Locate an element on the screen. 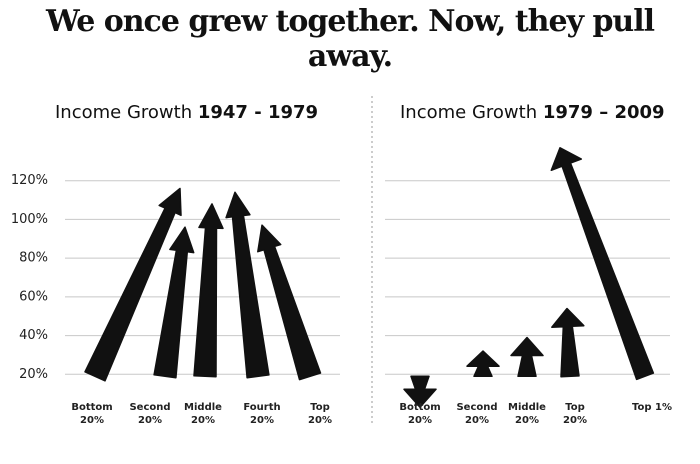 The image size is (700, 464). panel-title: Income Growth 1947 - 1979 is located at coordinates (186, 112).